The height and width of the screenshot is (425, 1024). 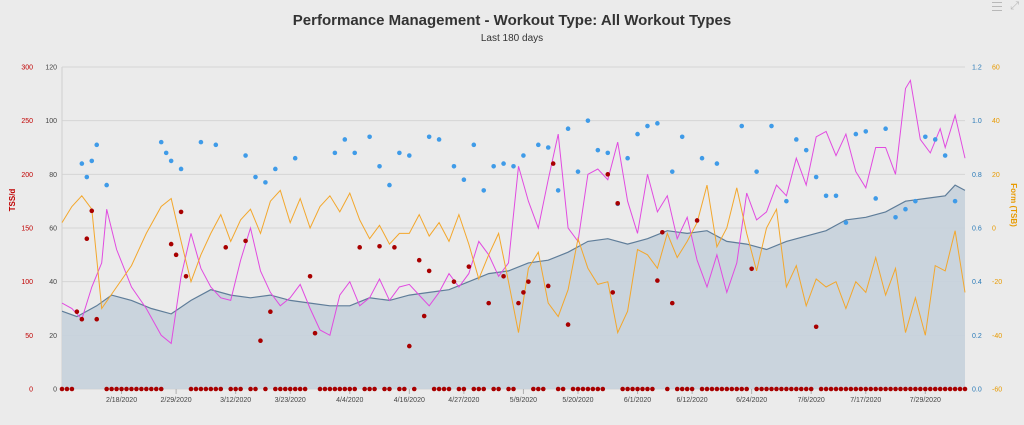 What do you see at coordinates (997, 6) in the screenshot?
I see `menu-icon` at bounding box center [997, 6].